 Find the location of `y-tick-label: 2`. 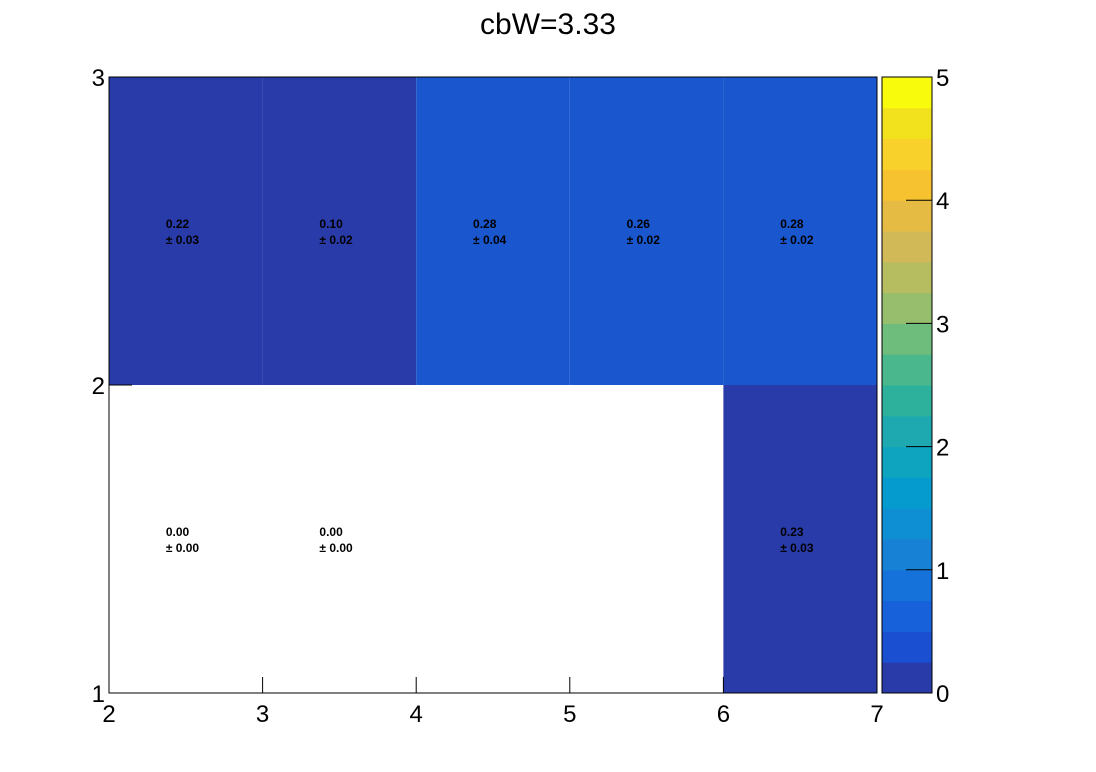

y-tick-label: 2 is located at coordinates (98, 386).